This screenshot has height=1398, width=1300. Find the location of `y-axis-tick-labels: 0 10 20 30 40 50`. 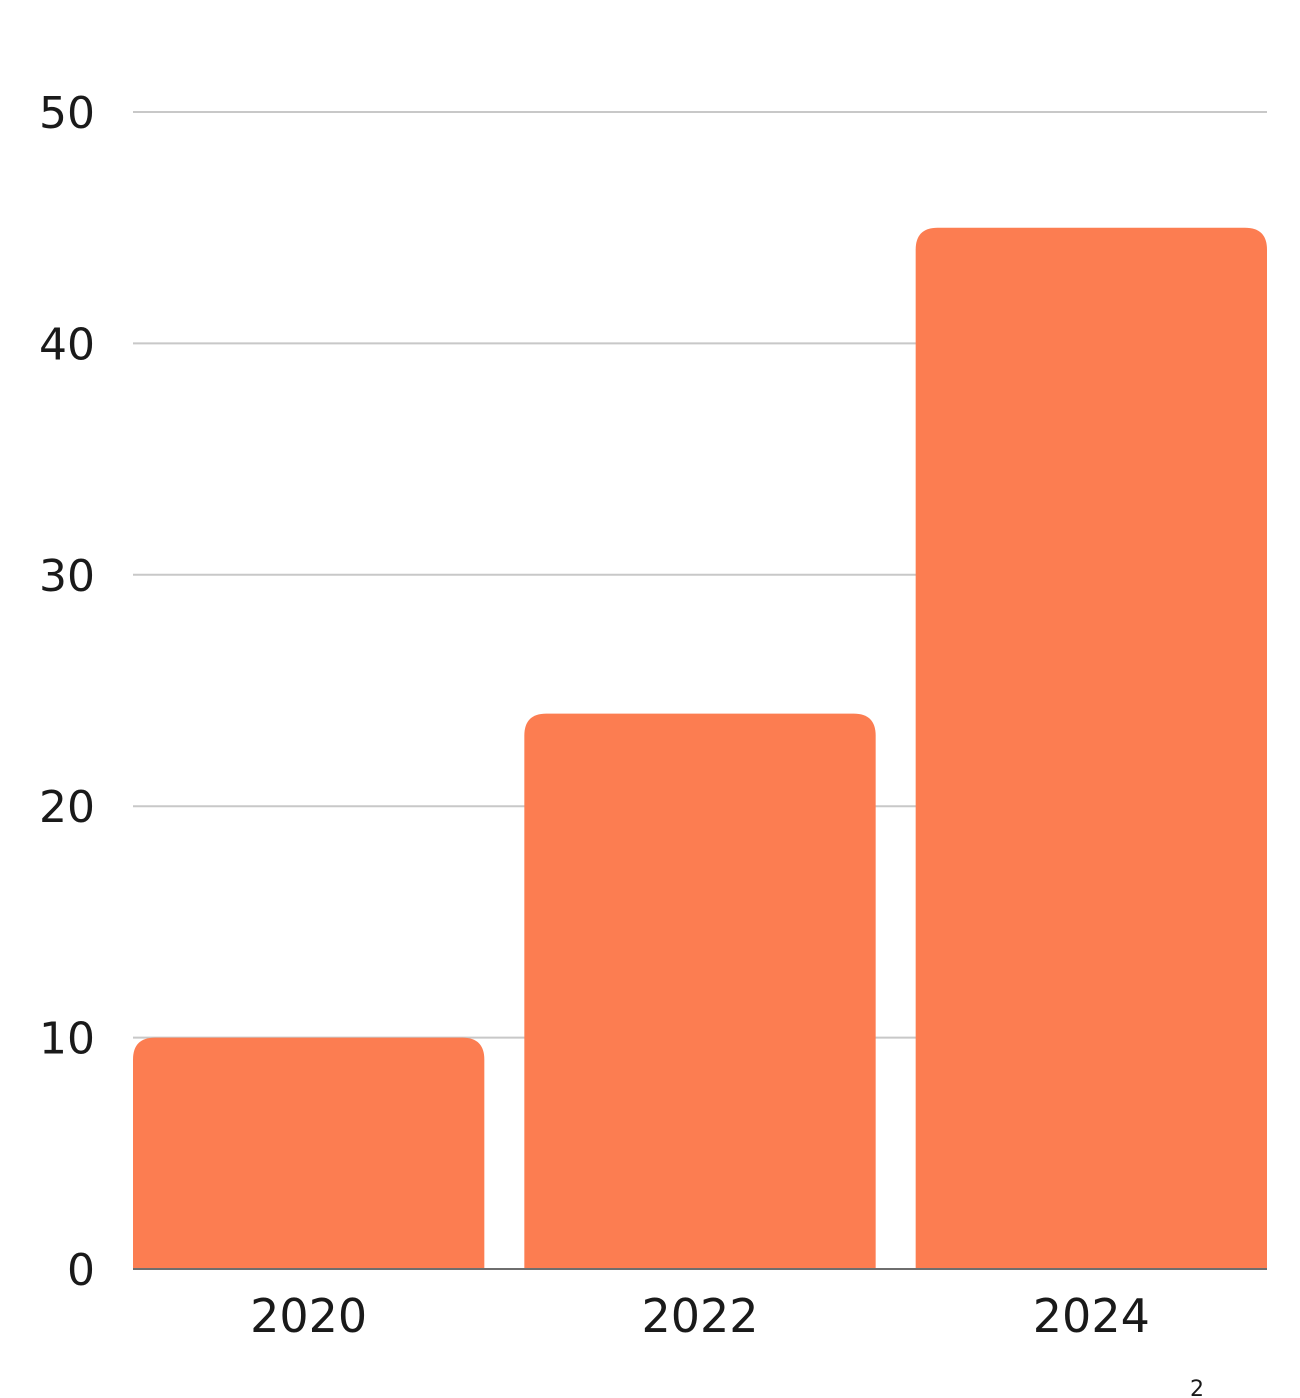

y-axis-tick-labels: 0 10 20 30 40 50 is located at coordinates (67, 692).